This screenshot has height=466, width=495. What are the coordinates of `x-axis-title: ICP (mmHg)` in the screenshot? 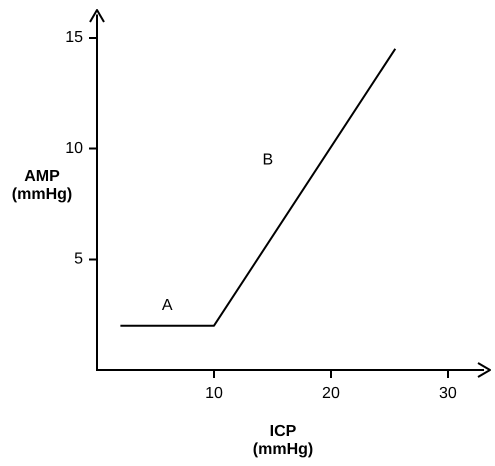 It's located at (283, 441).